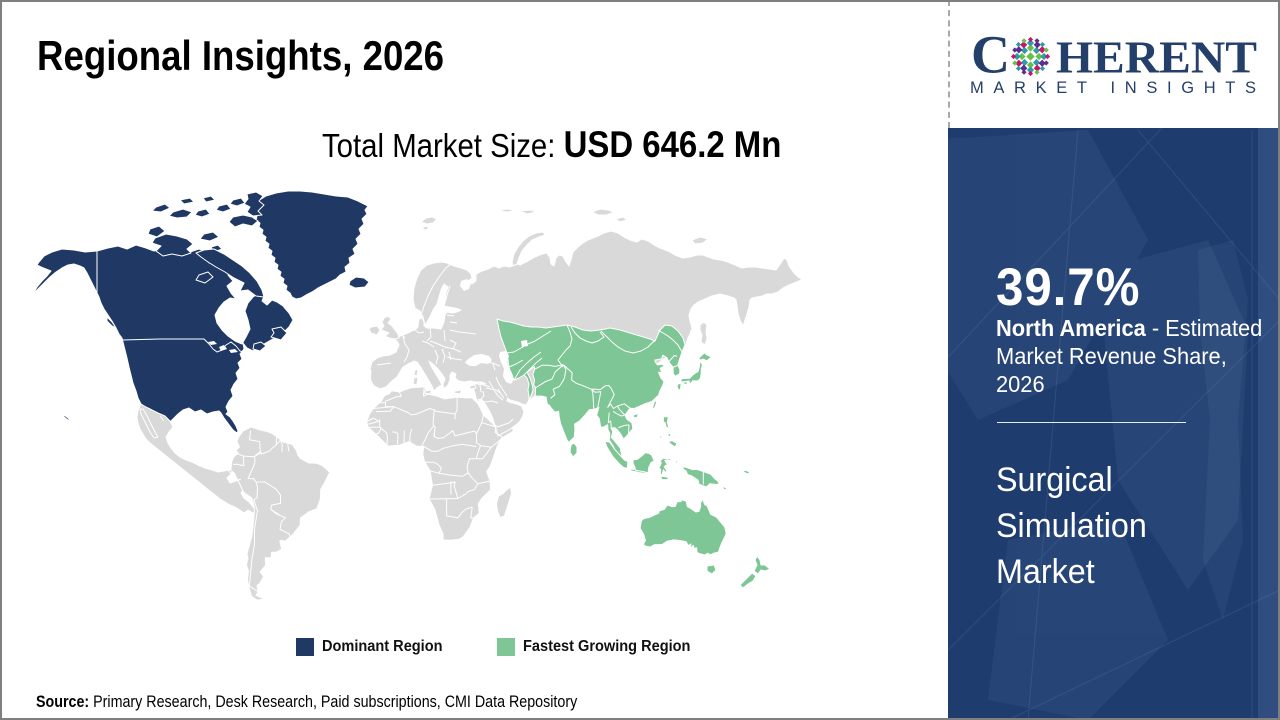 The width and height of the screenshot is (1280, 720). I want to click on svg-text: HERENT, so click(1156, 57).